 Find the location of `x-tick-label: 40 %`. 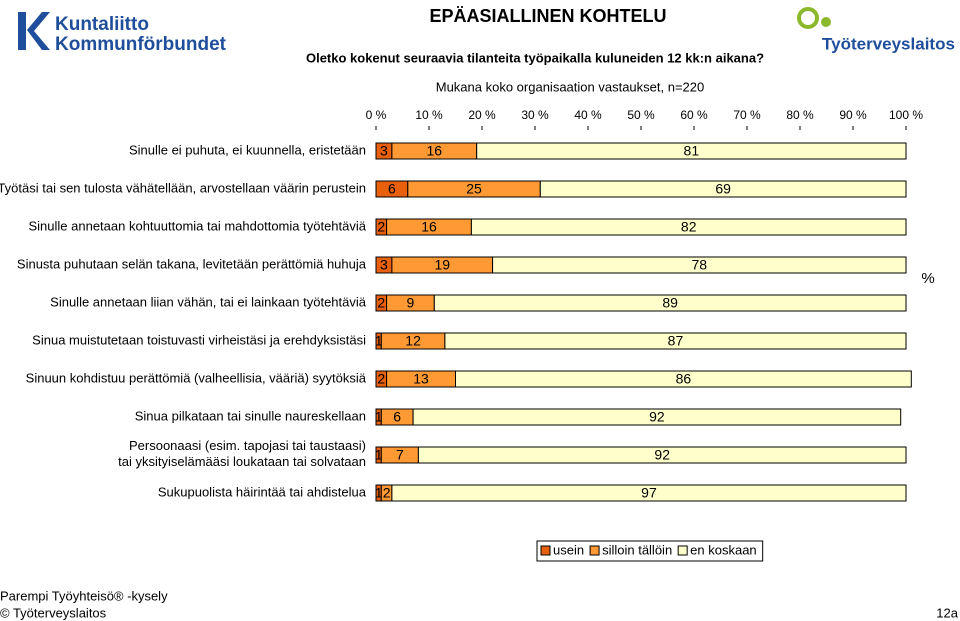

x-tick-label: 40 % is located at coordinates (588, 115).